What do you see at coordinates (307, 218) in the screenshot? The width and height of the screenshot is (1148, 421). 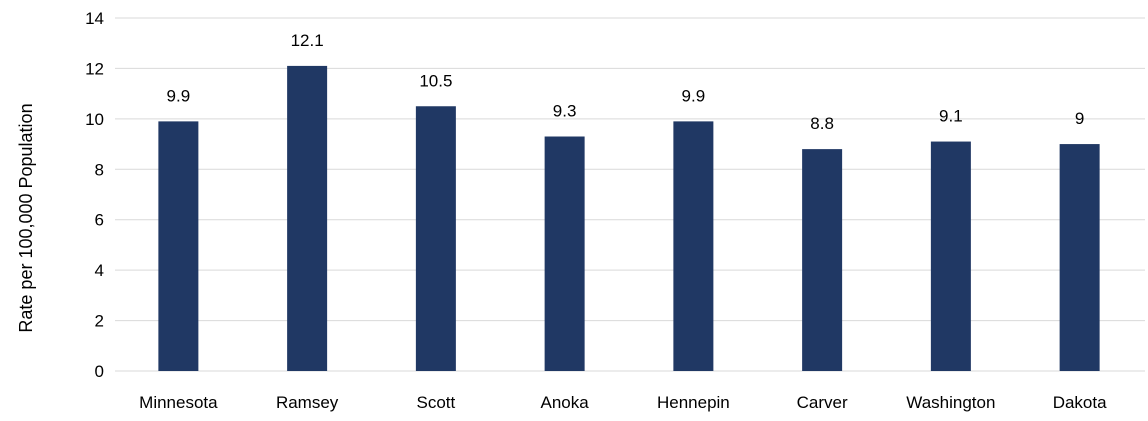 I see `bar-ramsey` at bounding box center [307, 218].